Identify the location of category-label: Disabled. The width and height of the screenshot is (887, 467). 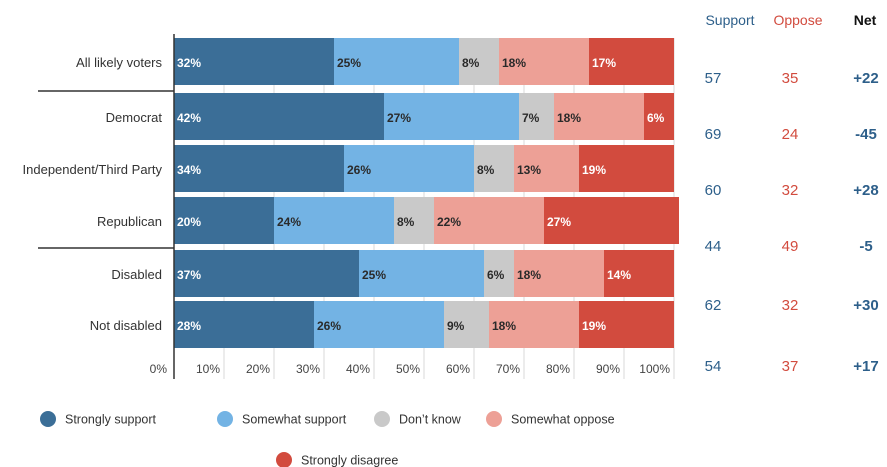
(136, 274).